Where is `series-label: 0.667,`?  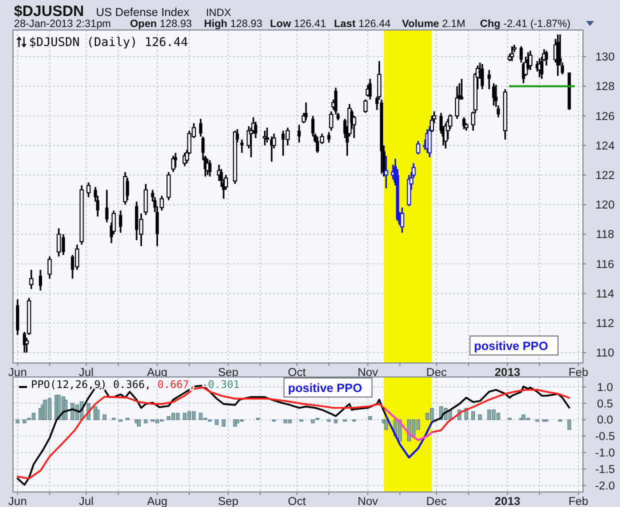
series-label: 0.667, is located at coordinates (173, 385).